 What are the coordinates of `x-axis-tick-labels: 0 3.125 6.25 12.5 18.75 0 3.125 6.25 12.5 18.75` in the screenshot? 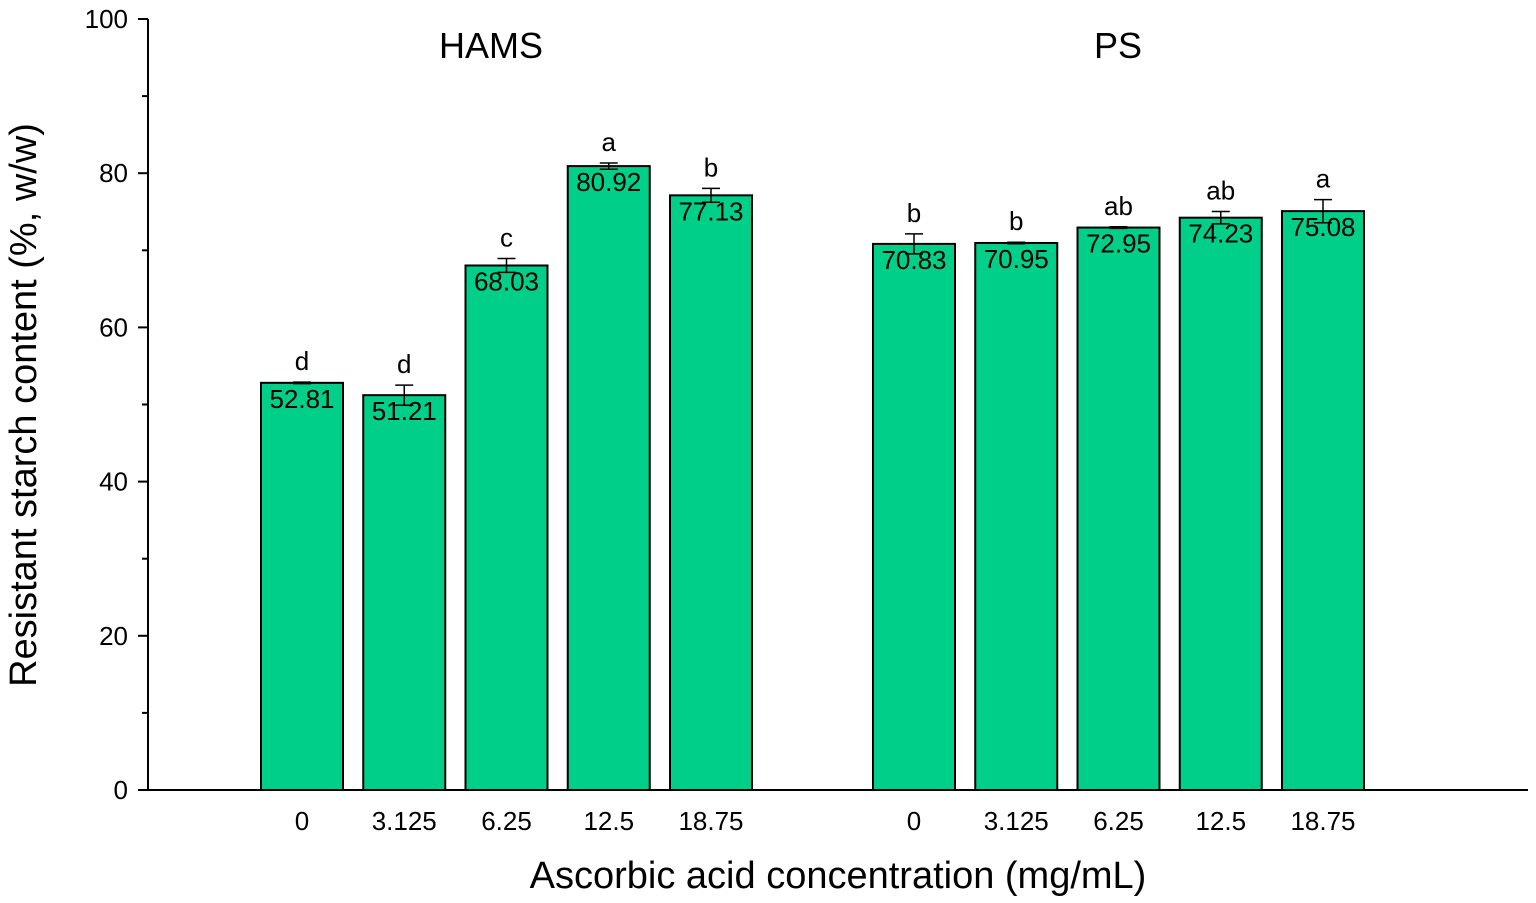 It's located at (825, 821).